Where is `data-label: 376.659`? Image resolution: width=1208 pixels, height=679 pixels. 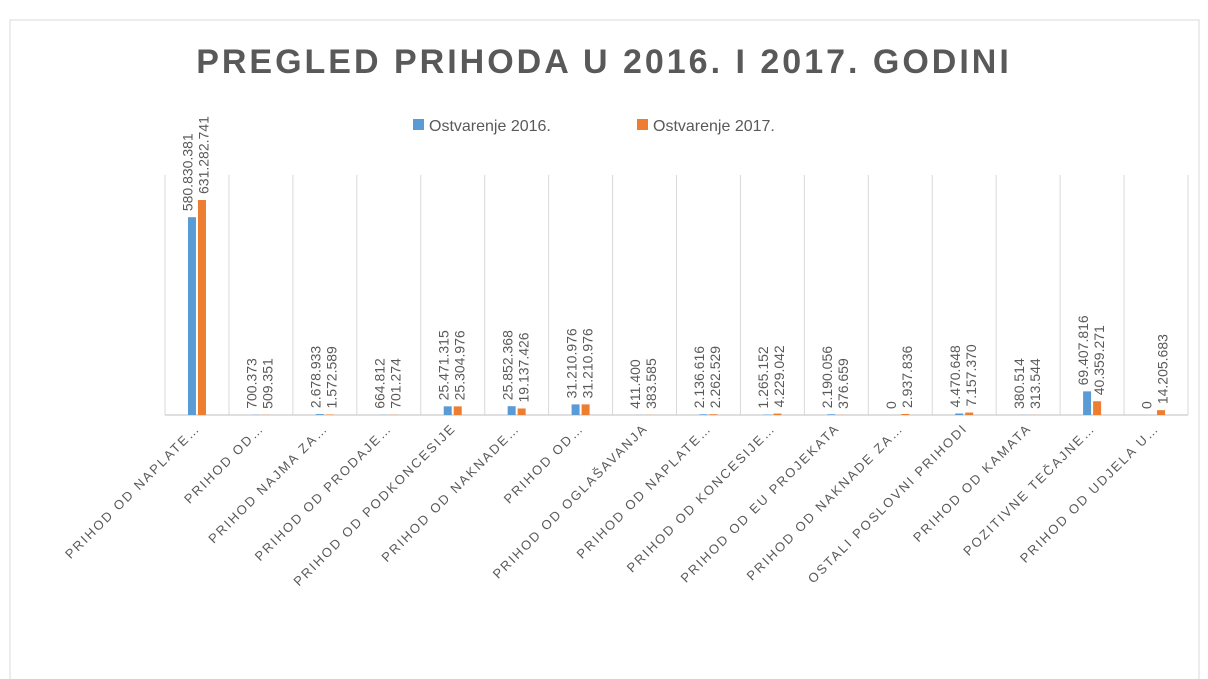 data-label: 376.659 is located at coordinates (843, 383).